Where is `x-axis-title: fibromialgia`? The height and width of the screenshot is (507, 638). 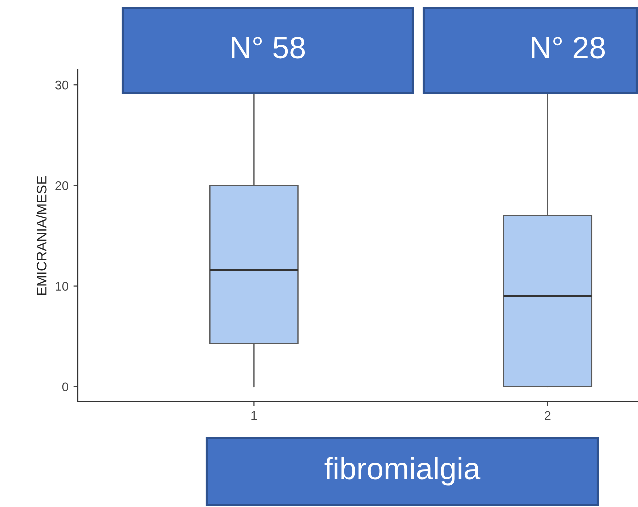
x-axis-title: fibromialgia is located at coordinates (402, 471).